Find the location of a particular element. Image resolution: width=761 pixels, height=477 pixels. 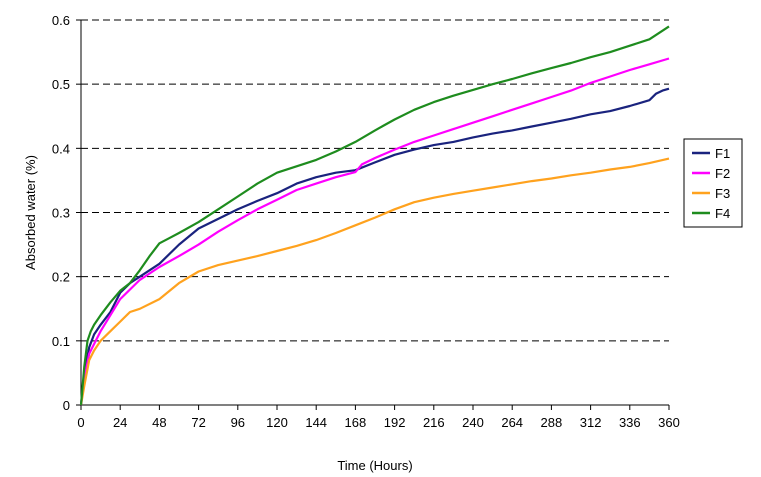

x-tick-label-4: 96 is located at coordinates (238, 422).